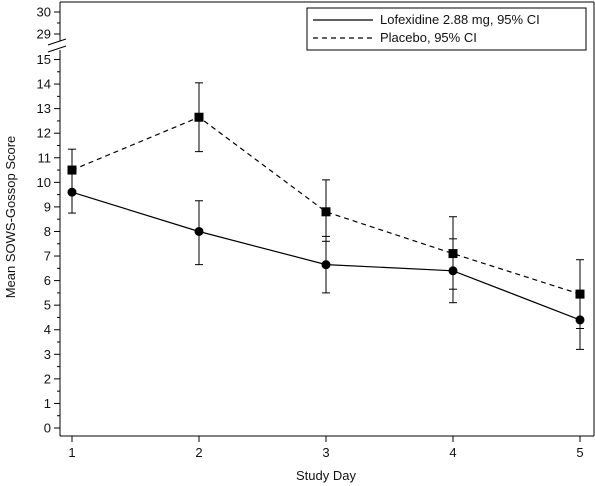 Image resolution: width=595 pixels, height=486 pixels. What do you see at coordinates (428, 37) in the screenshot?
I see `legend-label-placebo: Placebo, 95% CI` at bounding box center [428, 37].